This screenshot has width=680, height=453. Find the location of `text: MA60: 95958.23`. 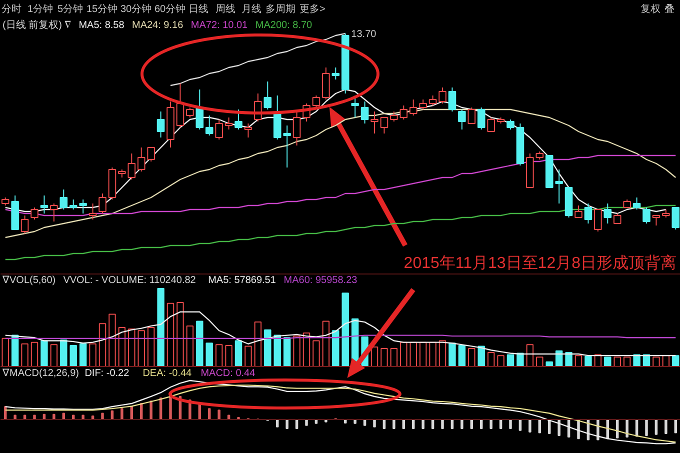

text: MA60: 95958.23 is located at coordinates (321, 280).